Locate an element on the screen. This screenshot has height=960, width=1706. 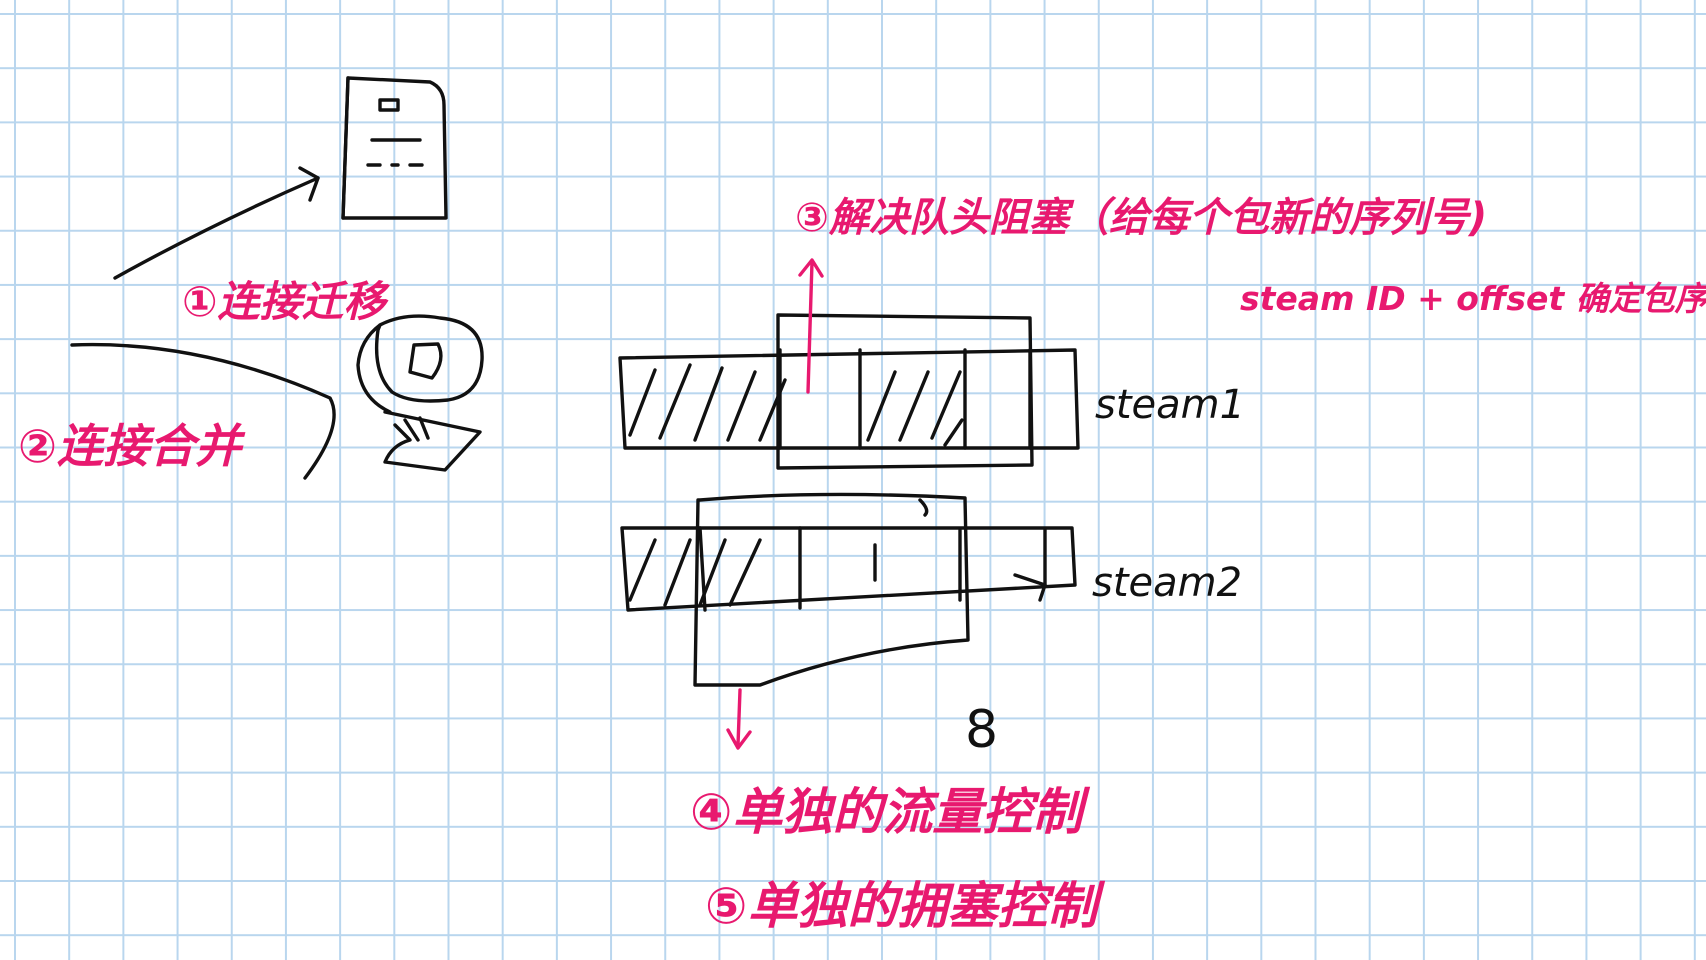
hol-arrow is located at coordinates (811, 326).